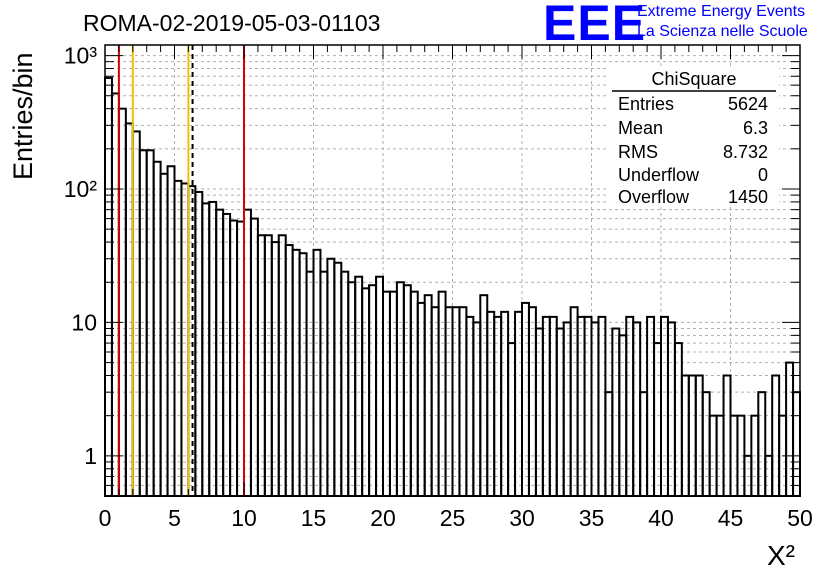 The width and height of the screenshot is (836, 572). Describe the element at coordinates (640, 128) in the screenshot. I see `stats-label: Mean` at that location.